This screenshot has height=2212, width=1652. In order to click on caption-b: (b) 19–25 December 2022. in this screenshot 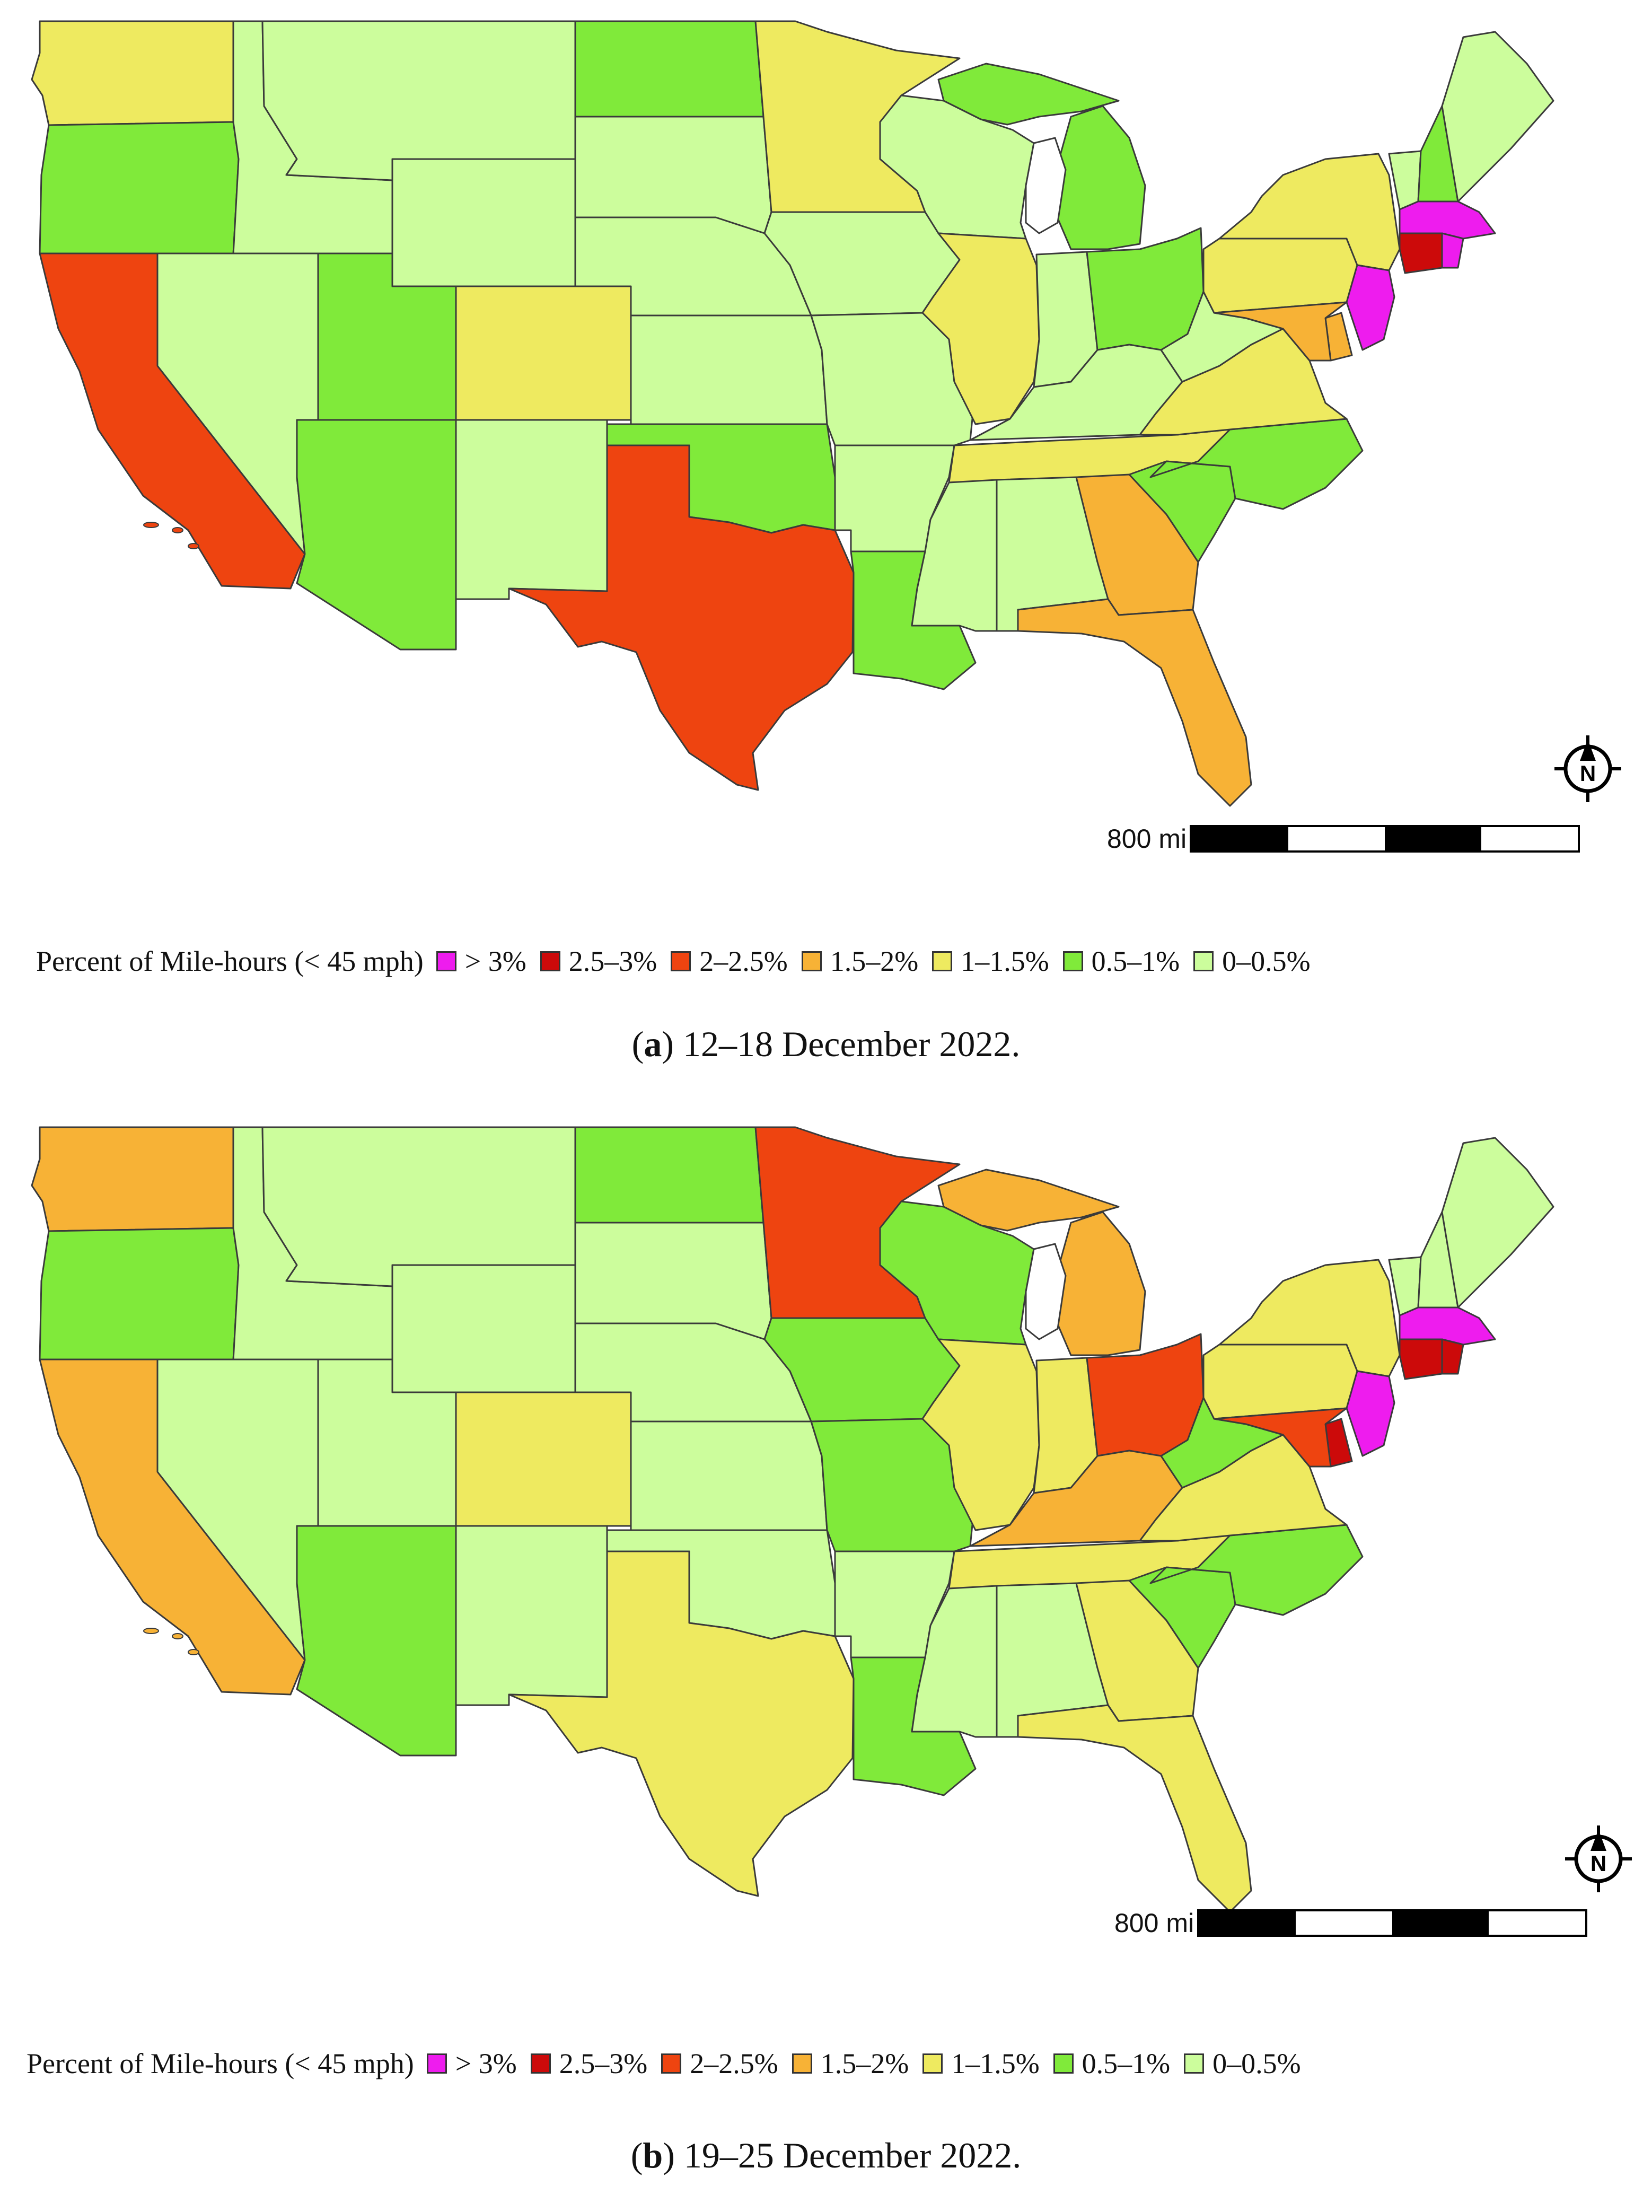, I will do `click(826, 2155)`.